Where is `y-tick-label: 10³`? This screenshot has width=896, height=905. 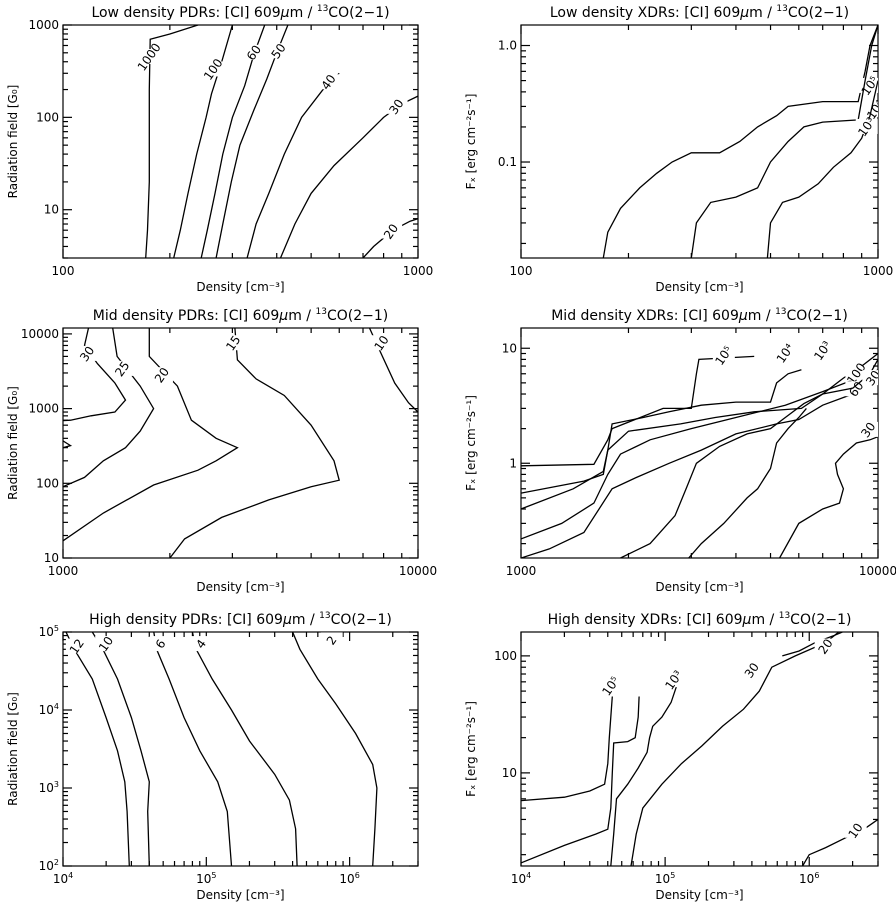 y-tick-label: 10³ is located at coordinates (49, 787).